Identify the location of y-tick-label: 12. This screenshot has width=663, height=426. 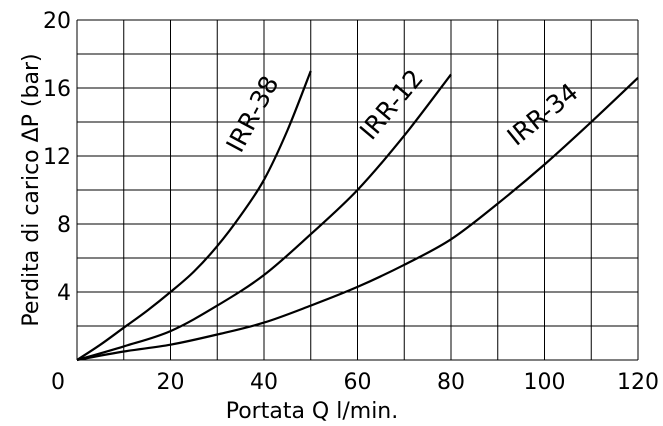
(57, 157).